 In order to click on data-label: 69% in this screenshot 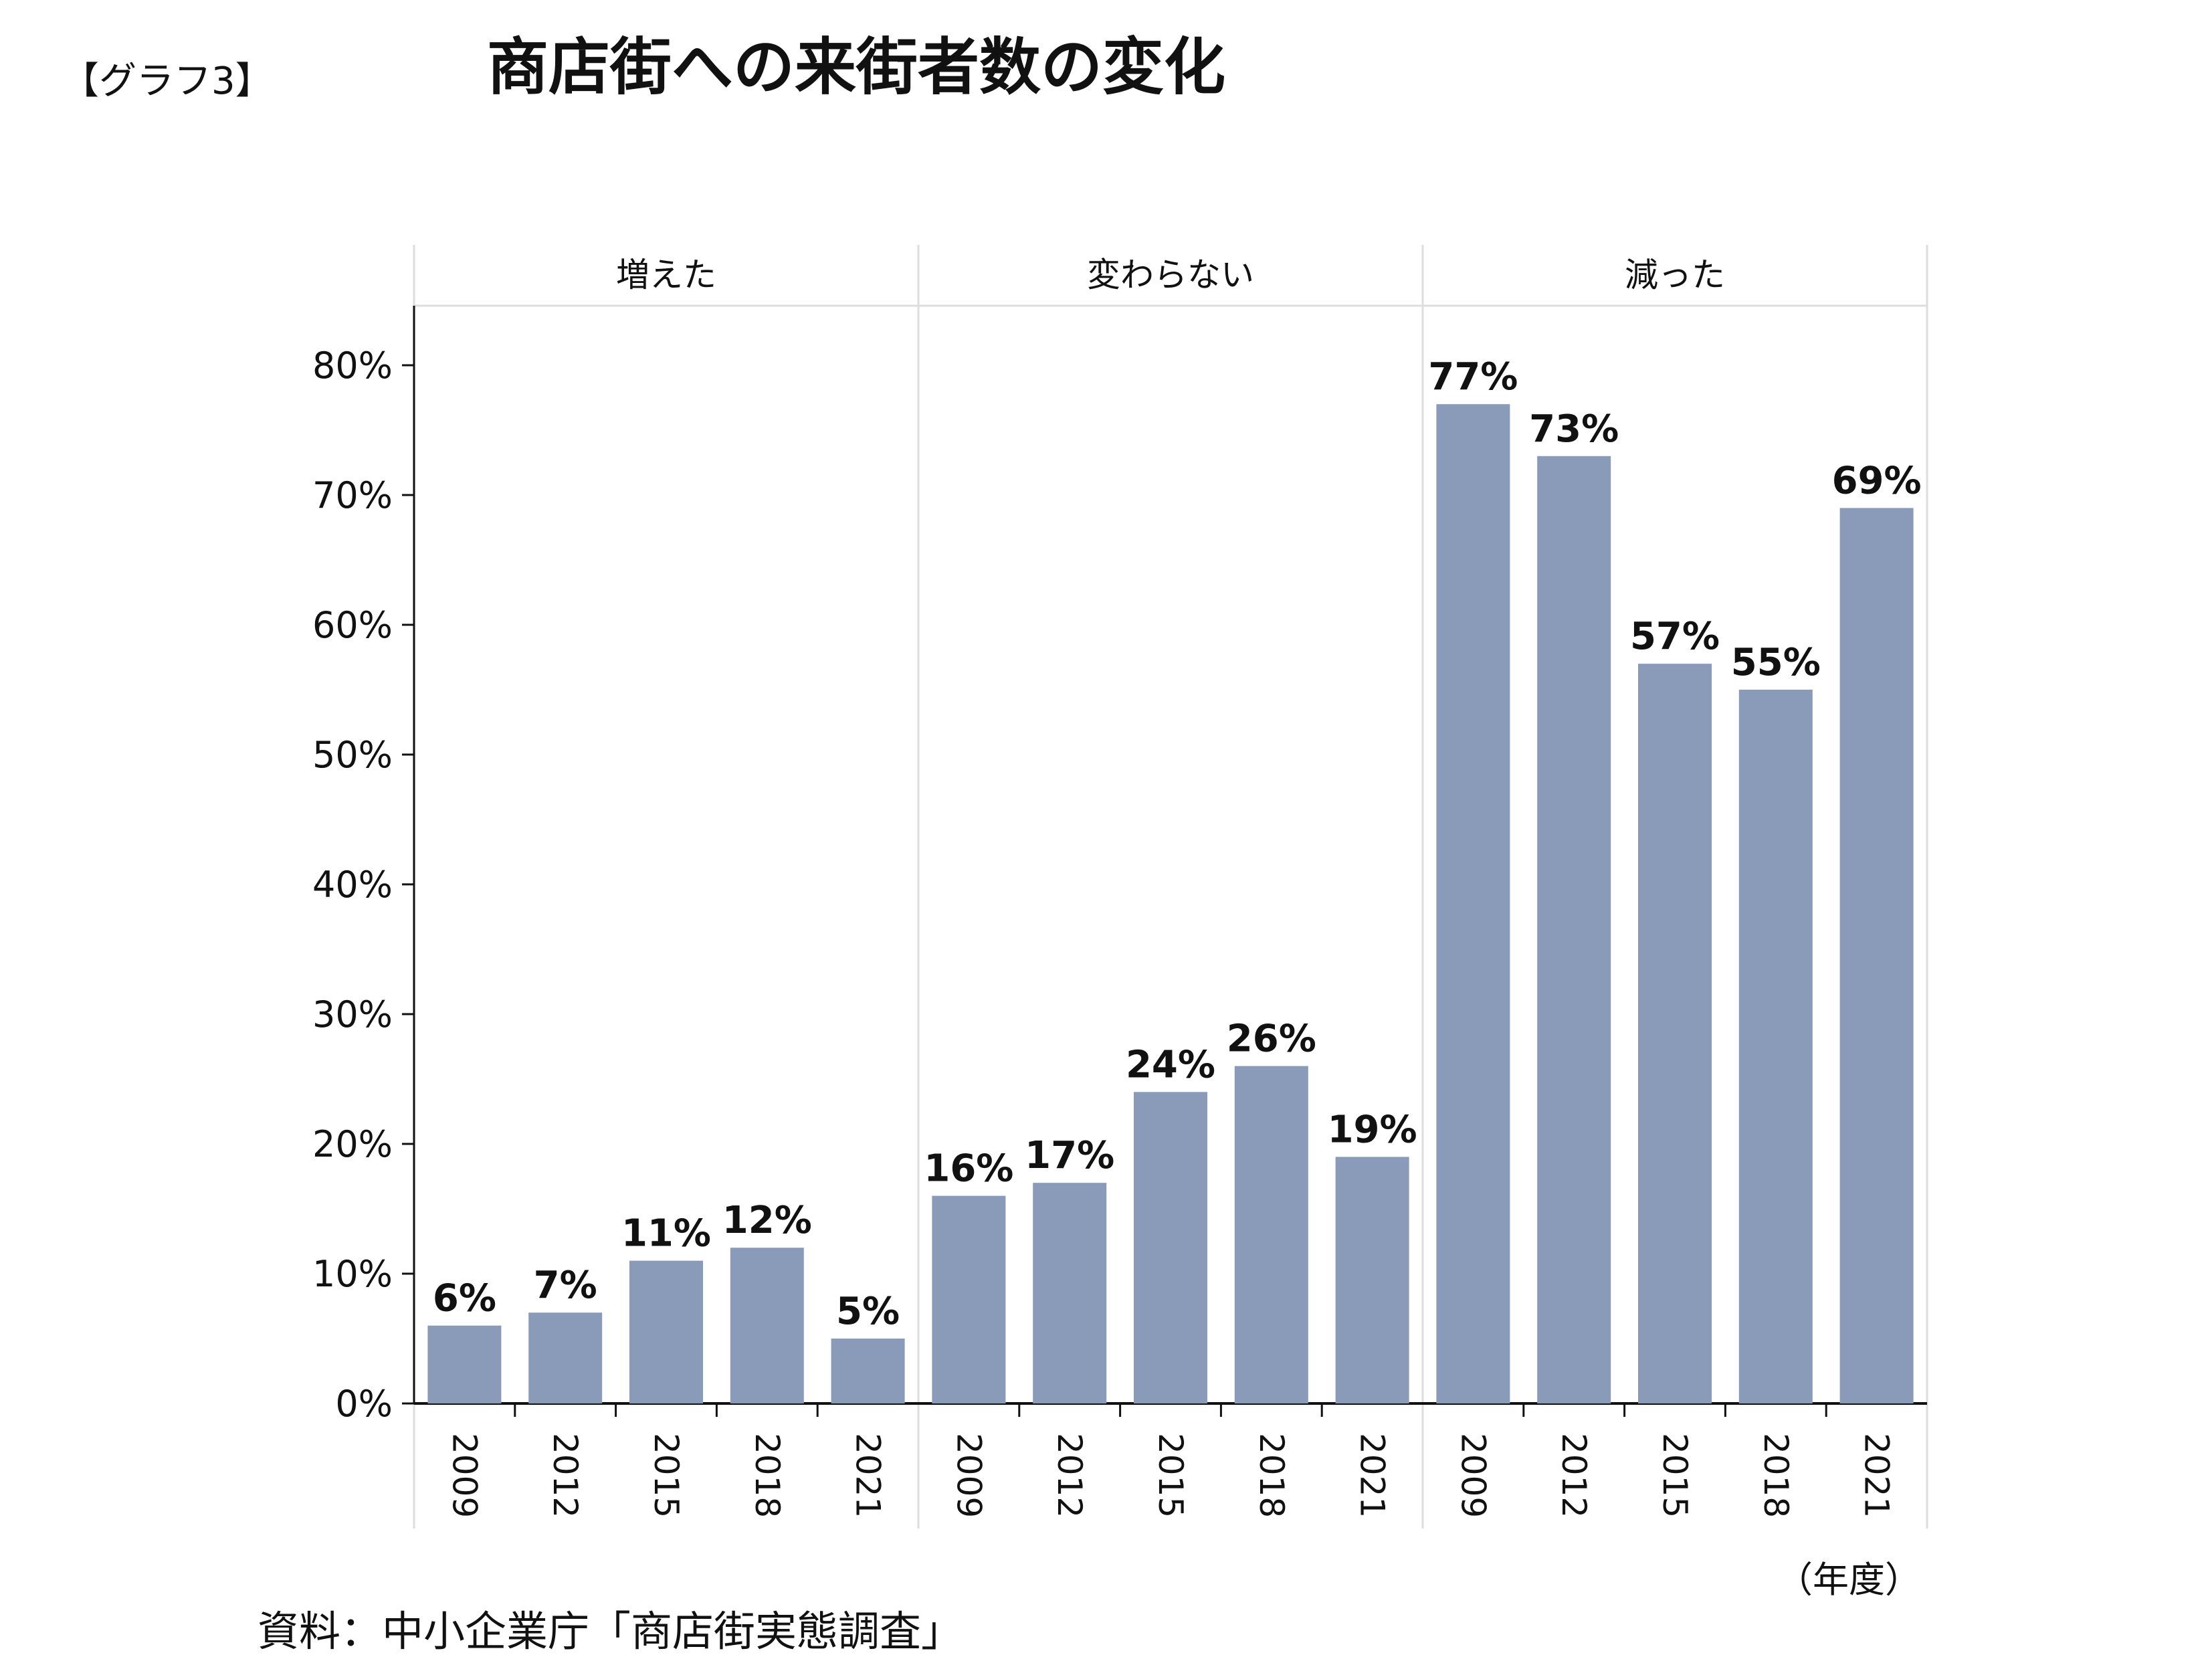, I will do `click(1877, 481)`.